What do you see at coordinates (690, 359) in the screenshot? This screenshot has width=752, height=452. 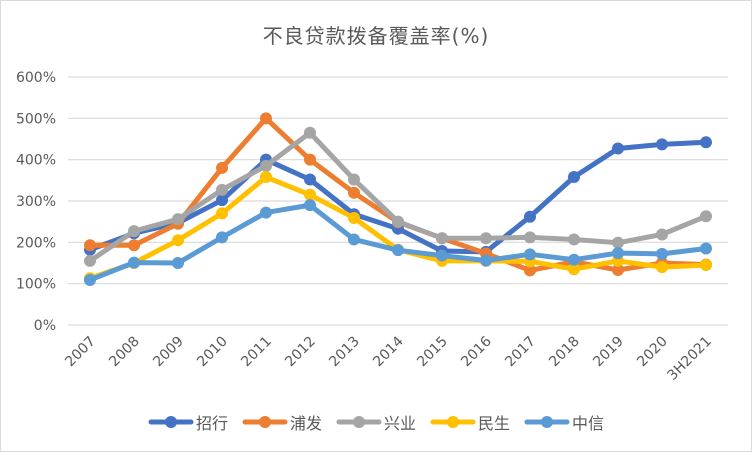 I see `x-tick-label: 3H2021` at bounding box center [690, 359].